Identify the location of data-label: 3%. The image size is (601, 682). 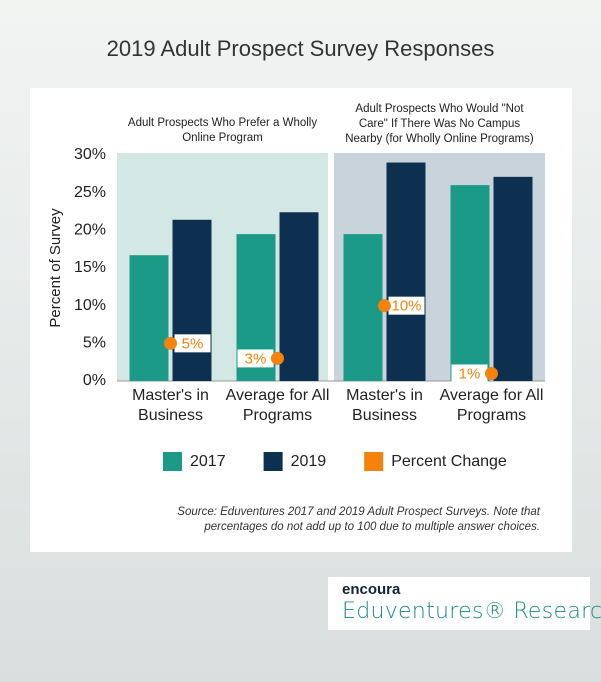
(256, 358).